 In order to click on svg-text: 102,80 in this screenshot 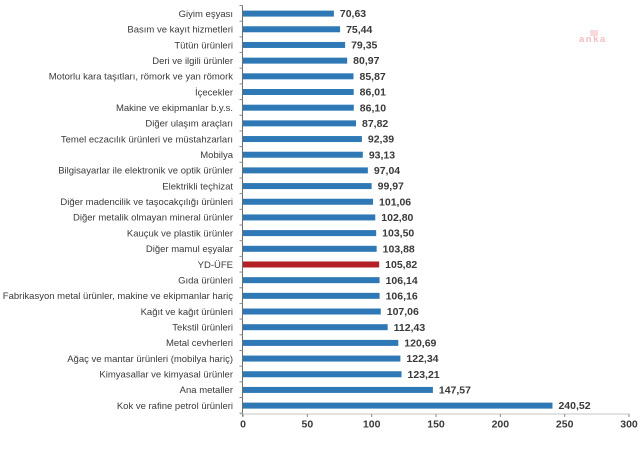, I will do `click(397, 218)`.